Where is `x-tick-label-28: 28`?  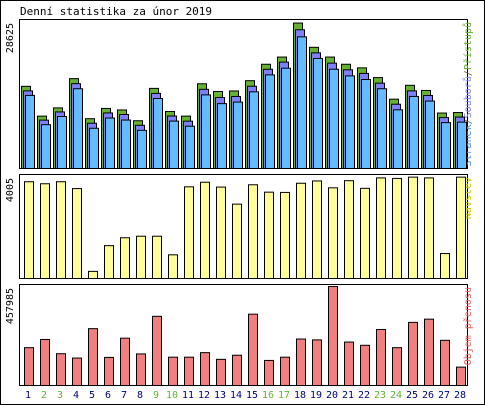
x-tick-label-28: 28 is located at coordinates (460, 395).